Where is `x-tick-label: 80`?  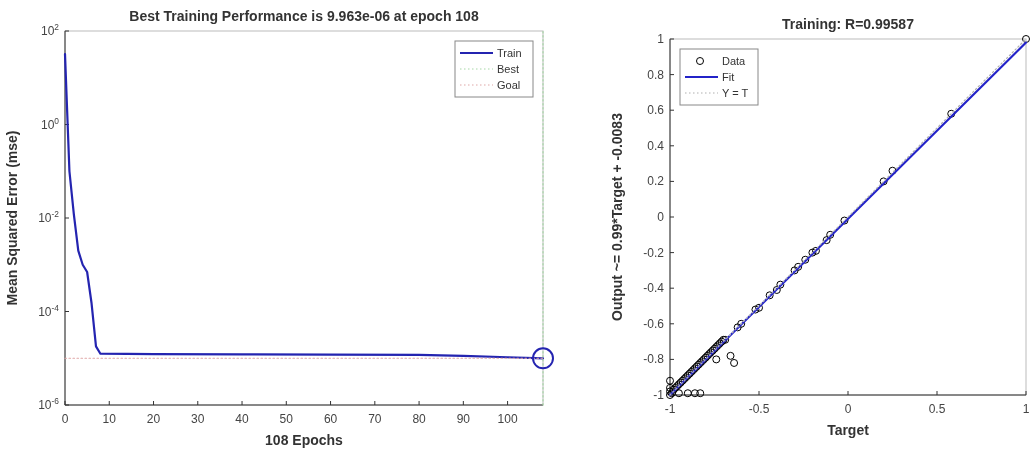
x-tick-label: 80 is located at coordinates (419, 419).